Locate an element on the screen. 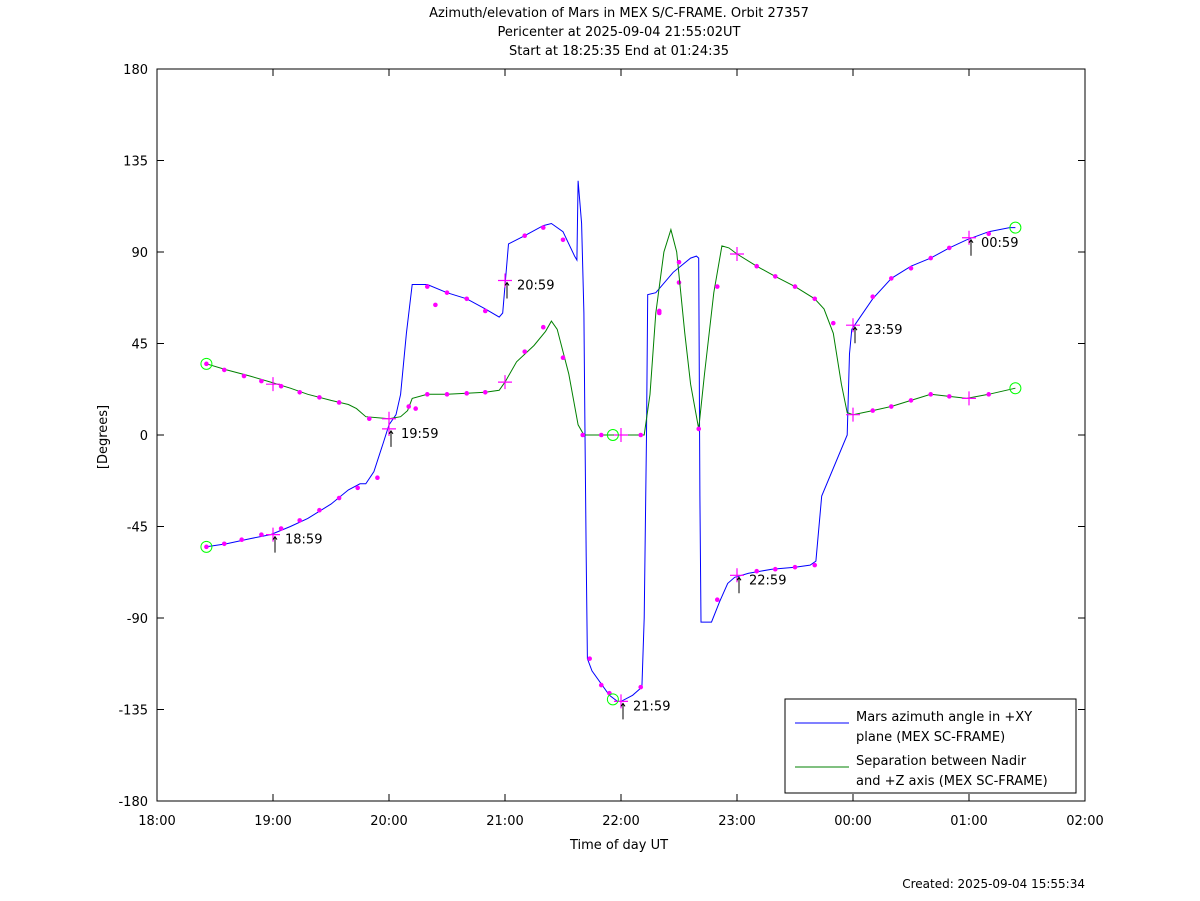  time-annotation-label: 22:59 is located at coordinates (767, 580).